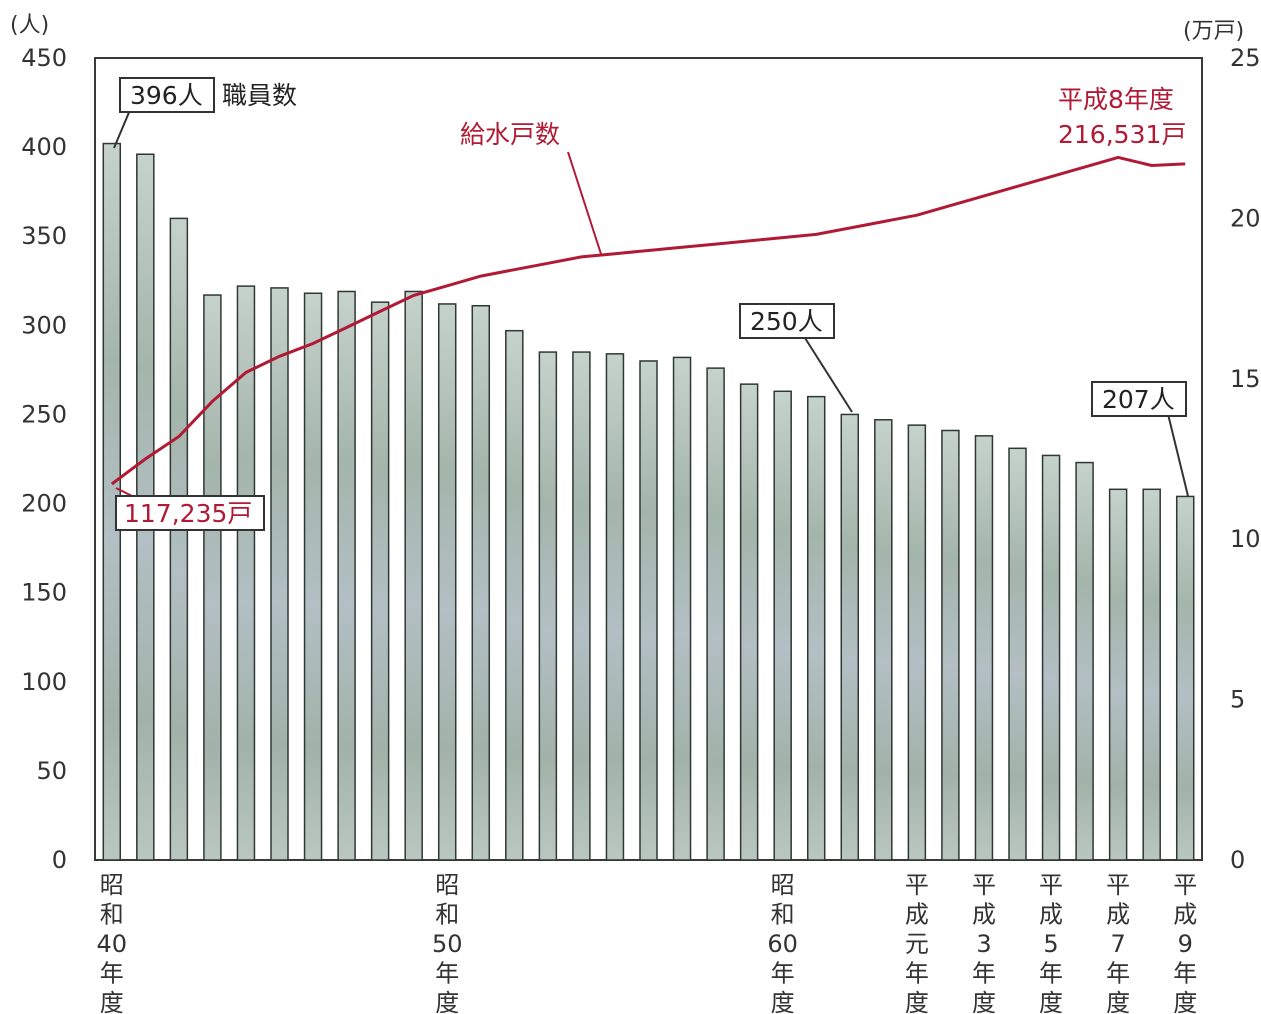 Image resolution: width=1261 pixels, height=1014 pixels. I want to click on label-households: 給水戸数, so click(510, 134).